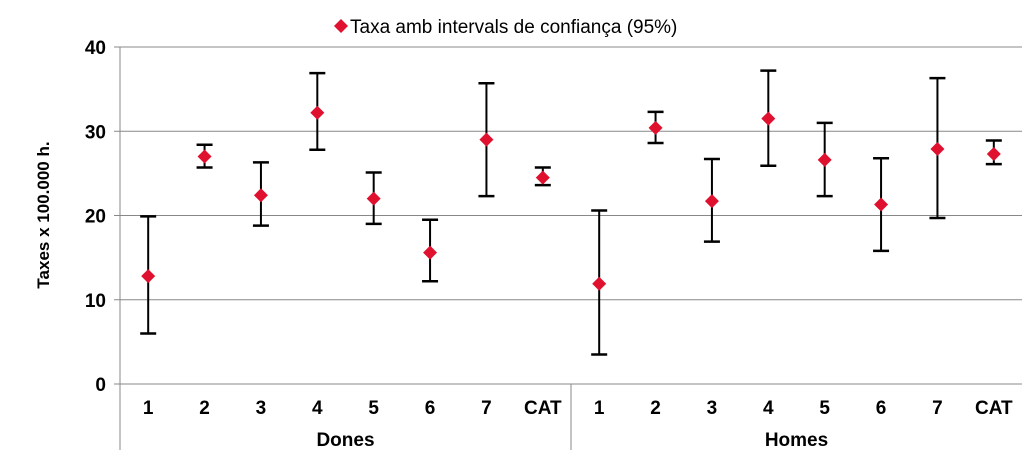  What do you see at coordinates (993, 153) in the screenshot?
I see `marker-homes-cat` at bounding box center [993, 153].